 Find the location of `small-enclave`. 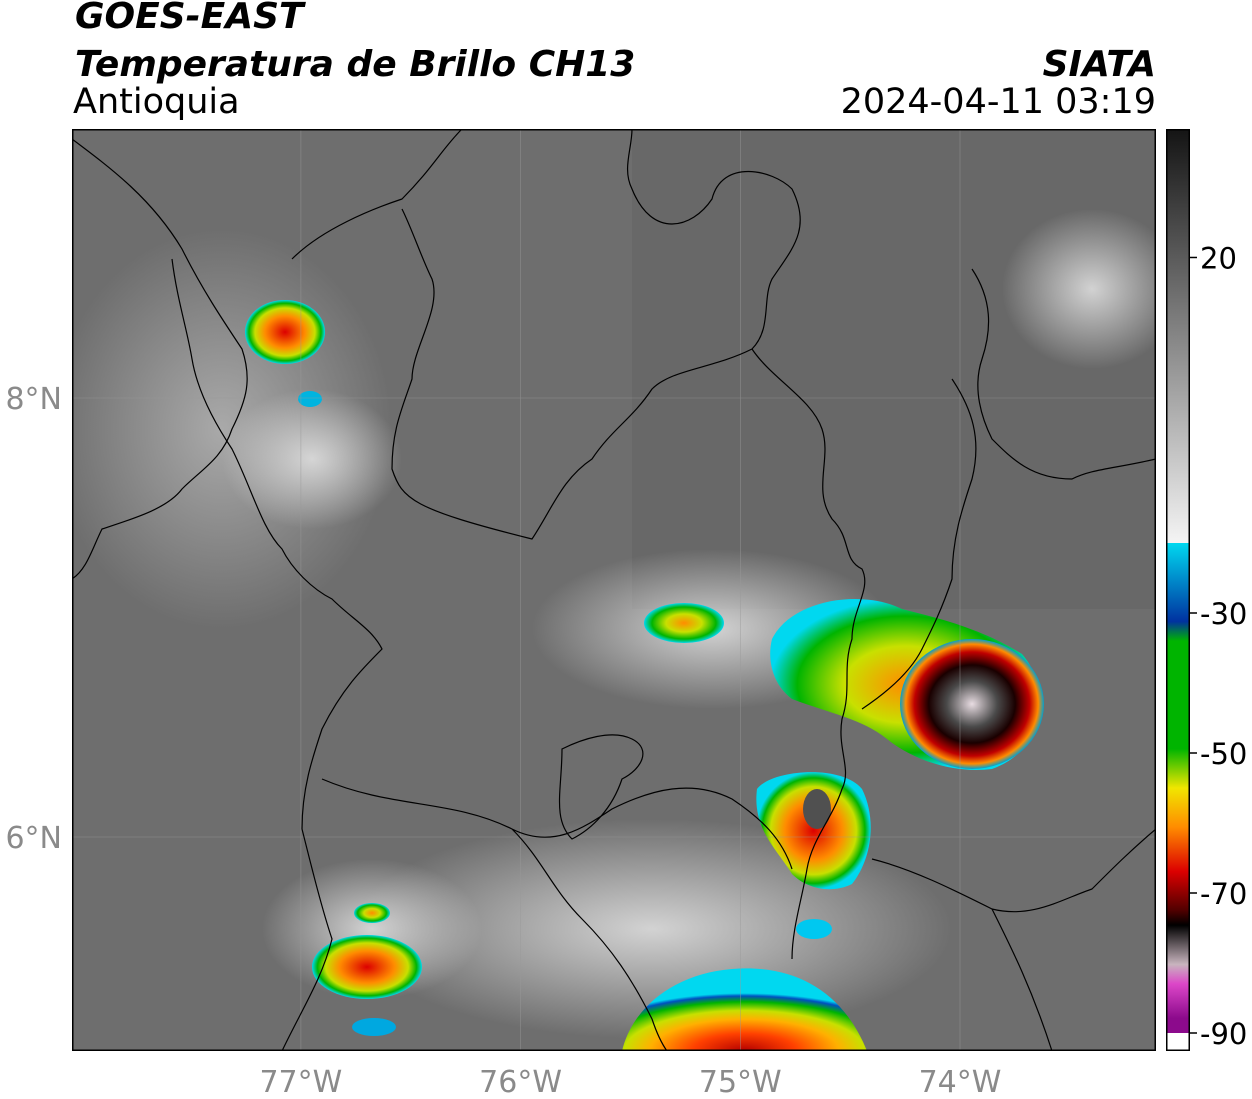

small-enclave is located at coordinates (601, 787).